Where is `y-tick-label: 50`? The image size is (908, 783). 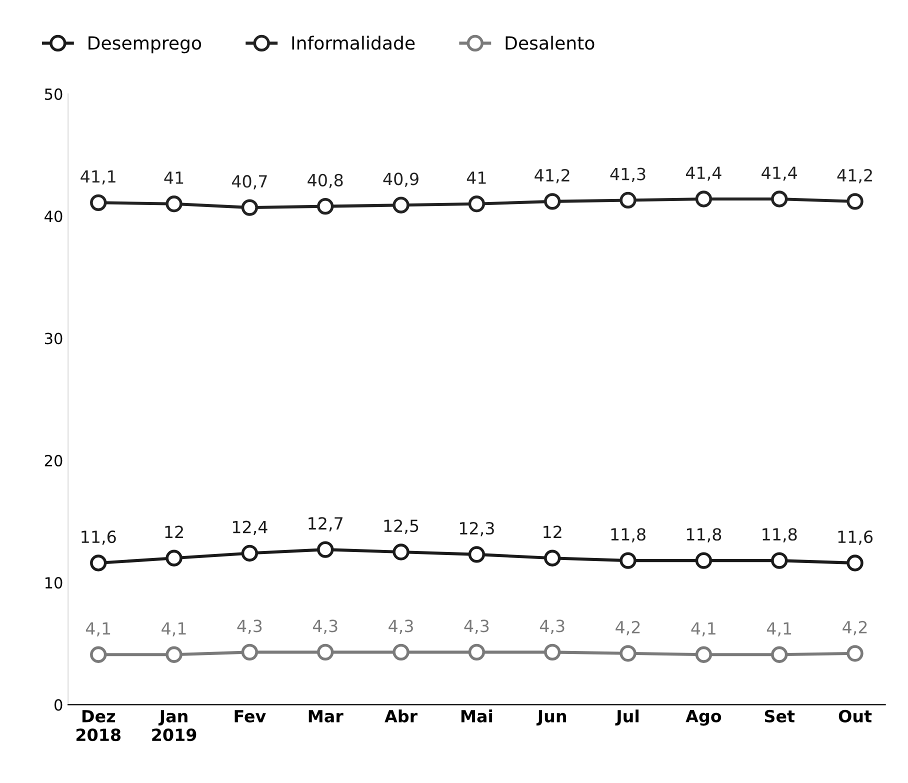
y-tick-label: 50 is located at coordinates (53, 94).